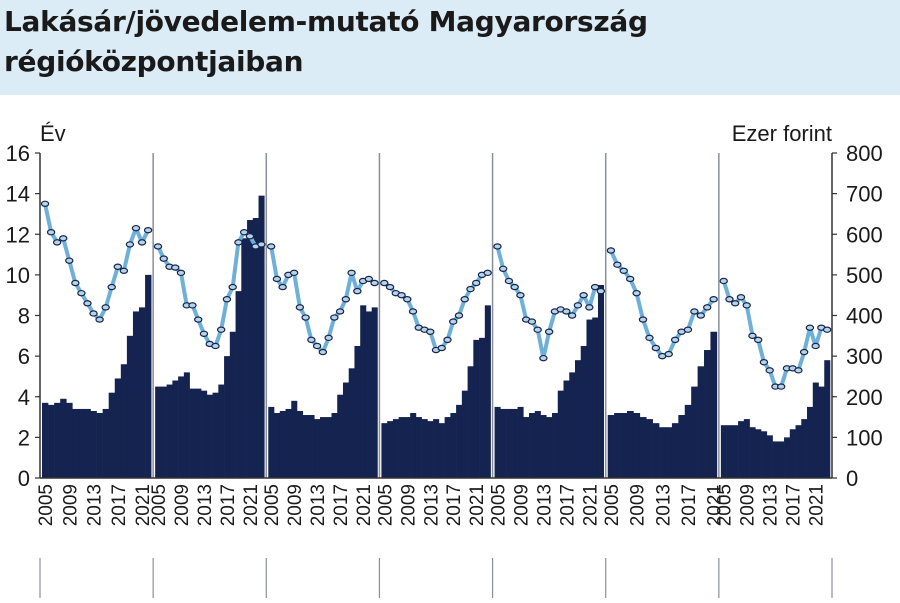 The image size is (900, 603). What do you see at coordinates (24, 478) in the screenshot?
I see `left-tick-label: 0` at bounding box center [24, 478].